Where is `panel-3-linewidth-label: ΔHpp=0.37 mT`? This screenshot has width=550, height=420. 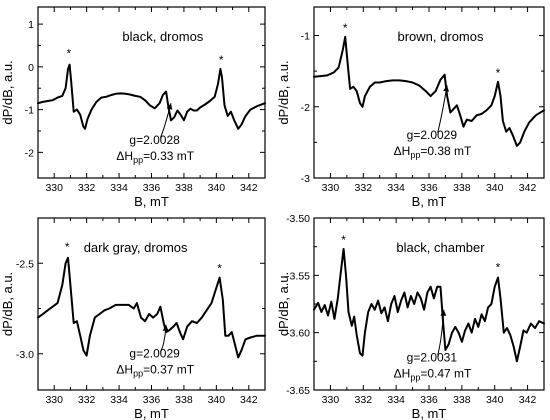 panel-3-linewidth-label: ΔHpp=0.37 mT is located at coordinates (155, 370).